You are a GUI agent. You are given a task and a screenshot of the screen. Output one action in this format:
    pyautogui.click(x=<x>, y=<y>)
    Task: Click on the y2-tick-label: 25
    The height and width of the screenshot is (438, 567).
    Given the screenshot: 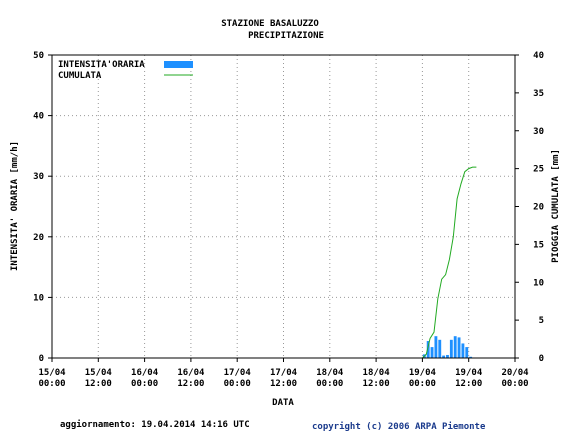 What is the action you would take?
    pyautogui.click(x=538, y=170)
    